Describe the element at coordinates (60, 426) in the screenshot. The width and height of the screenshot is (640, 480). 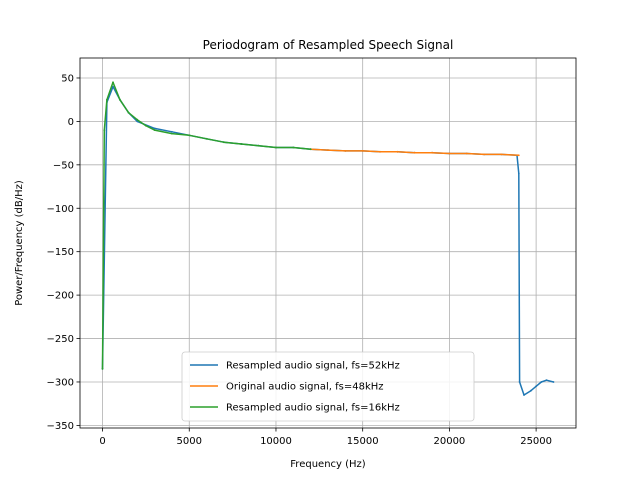
I see `y-tick-label: −350` at that location.